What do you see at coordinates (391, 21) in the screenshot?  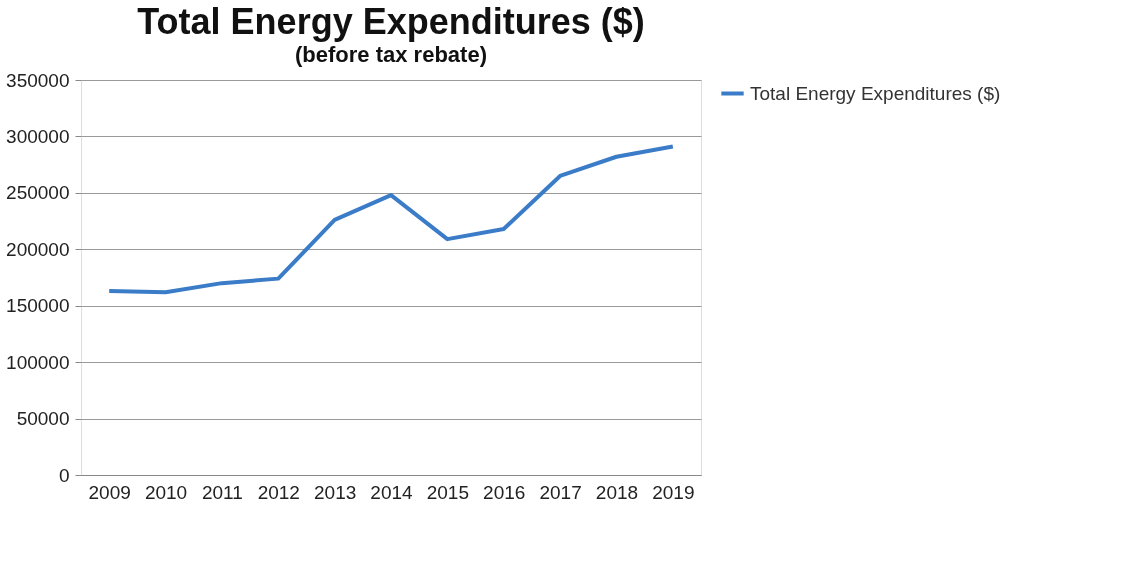 I see `chart-title: Total Energy Expenditures ($)` at bounding box center [391, 21].